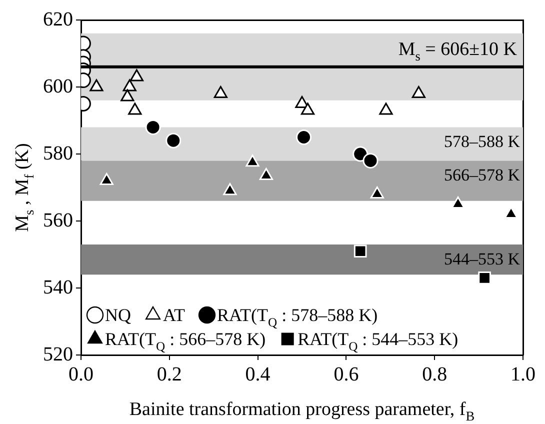 Image resolution: width=545 pixels, height=424 pixels. What do you see at coordinates (81, 374) in the screenshot?
I see `x-tick-label: 0.0` at bounding box center [81, 374].